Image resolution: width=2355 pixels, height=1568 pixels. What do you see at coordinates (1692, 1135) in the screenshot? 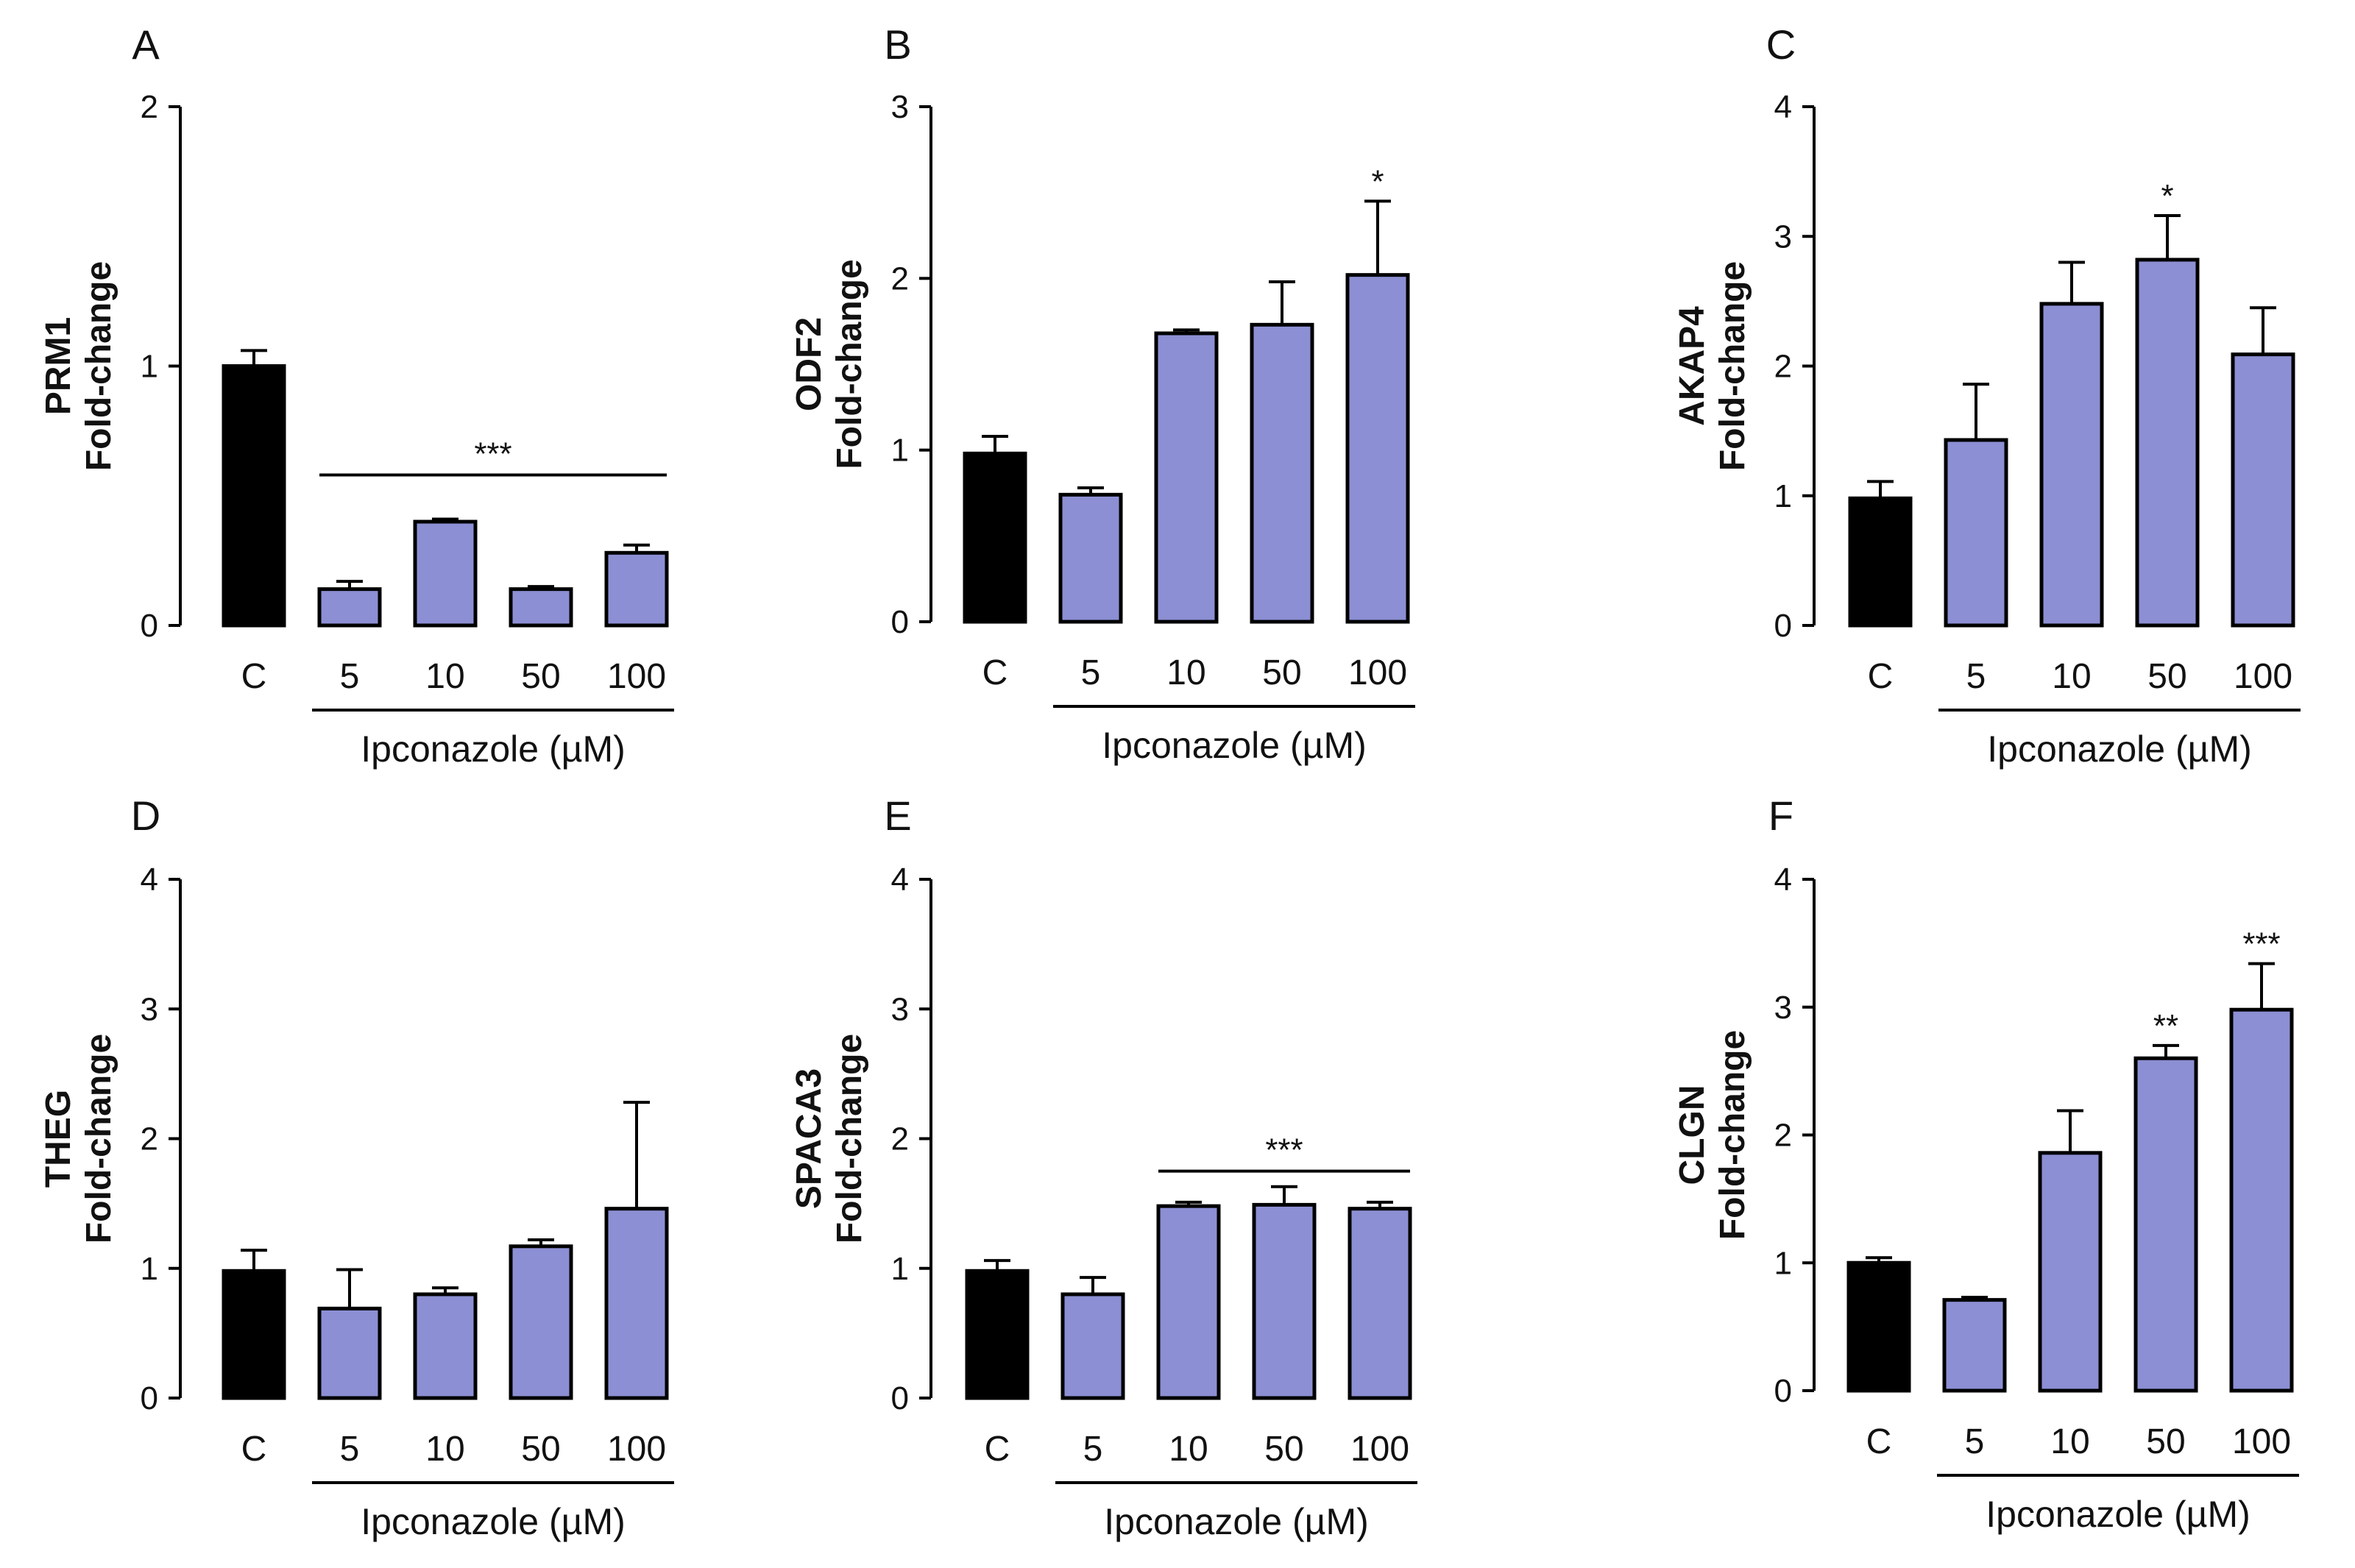
I see `y-axis-gene-label: CLGN` at bounding box center [1692, 1135].